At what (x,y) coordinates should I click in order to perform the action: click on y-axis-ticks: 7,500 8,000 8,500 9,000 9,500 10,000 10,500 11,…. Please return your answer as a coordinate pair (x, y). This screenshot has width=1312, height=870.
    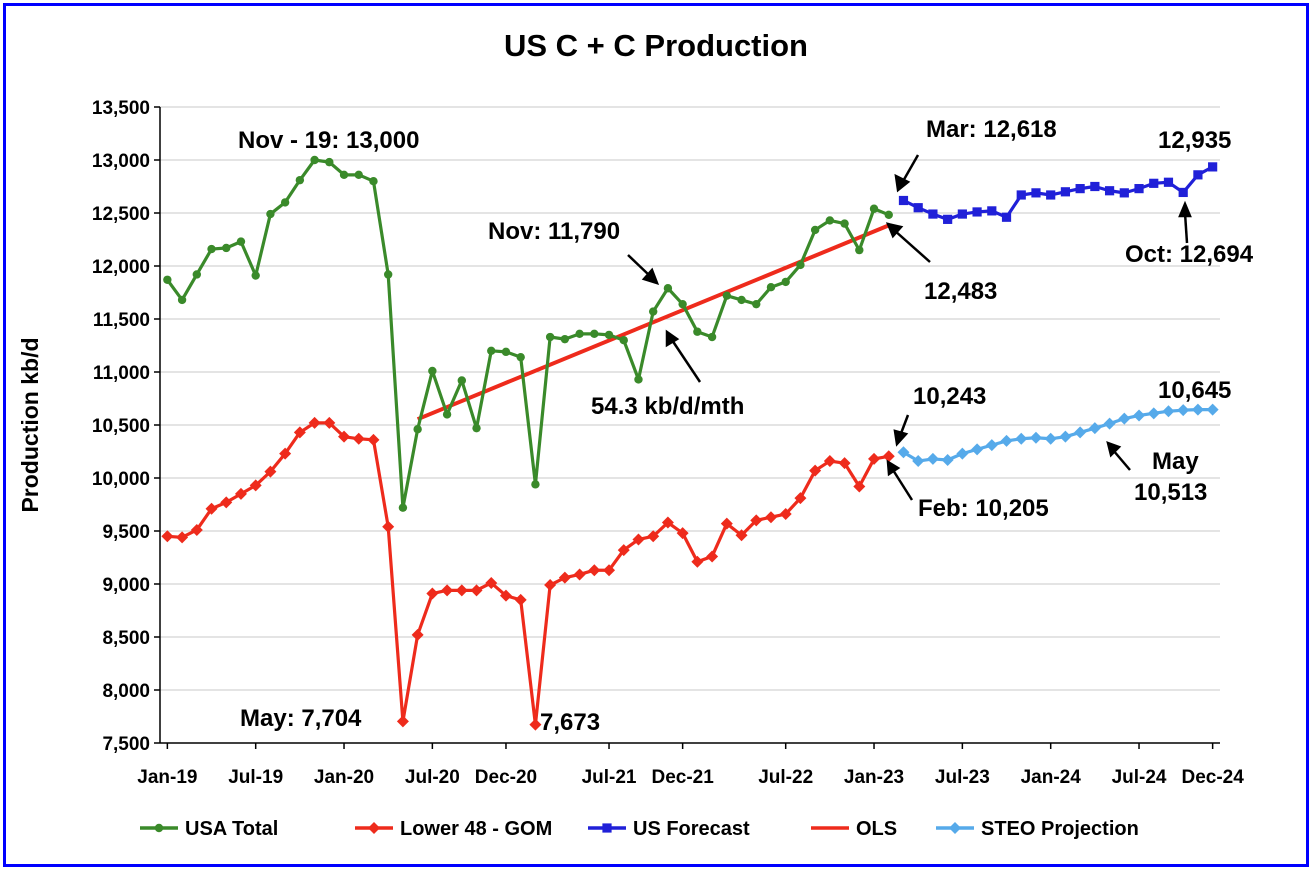
    Looking at the image, I should click on (126, 426).